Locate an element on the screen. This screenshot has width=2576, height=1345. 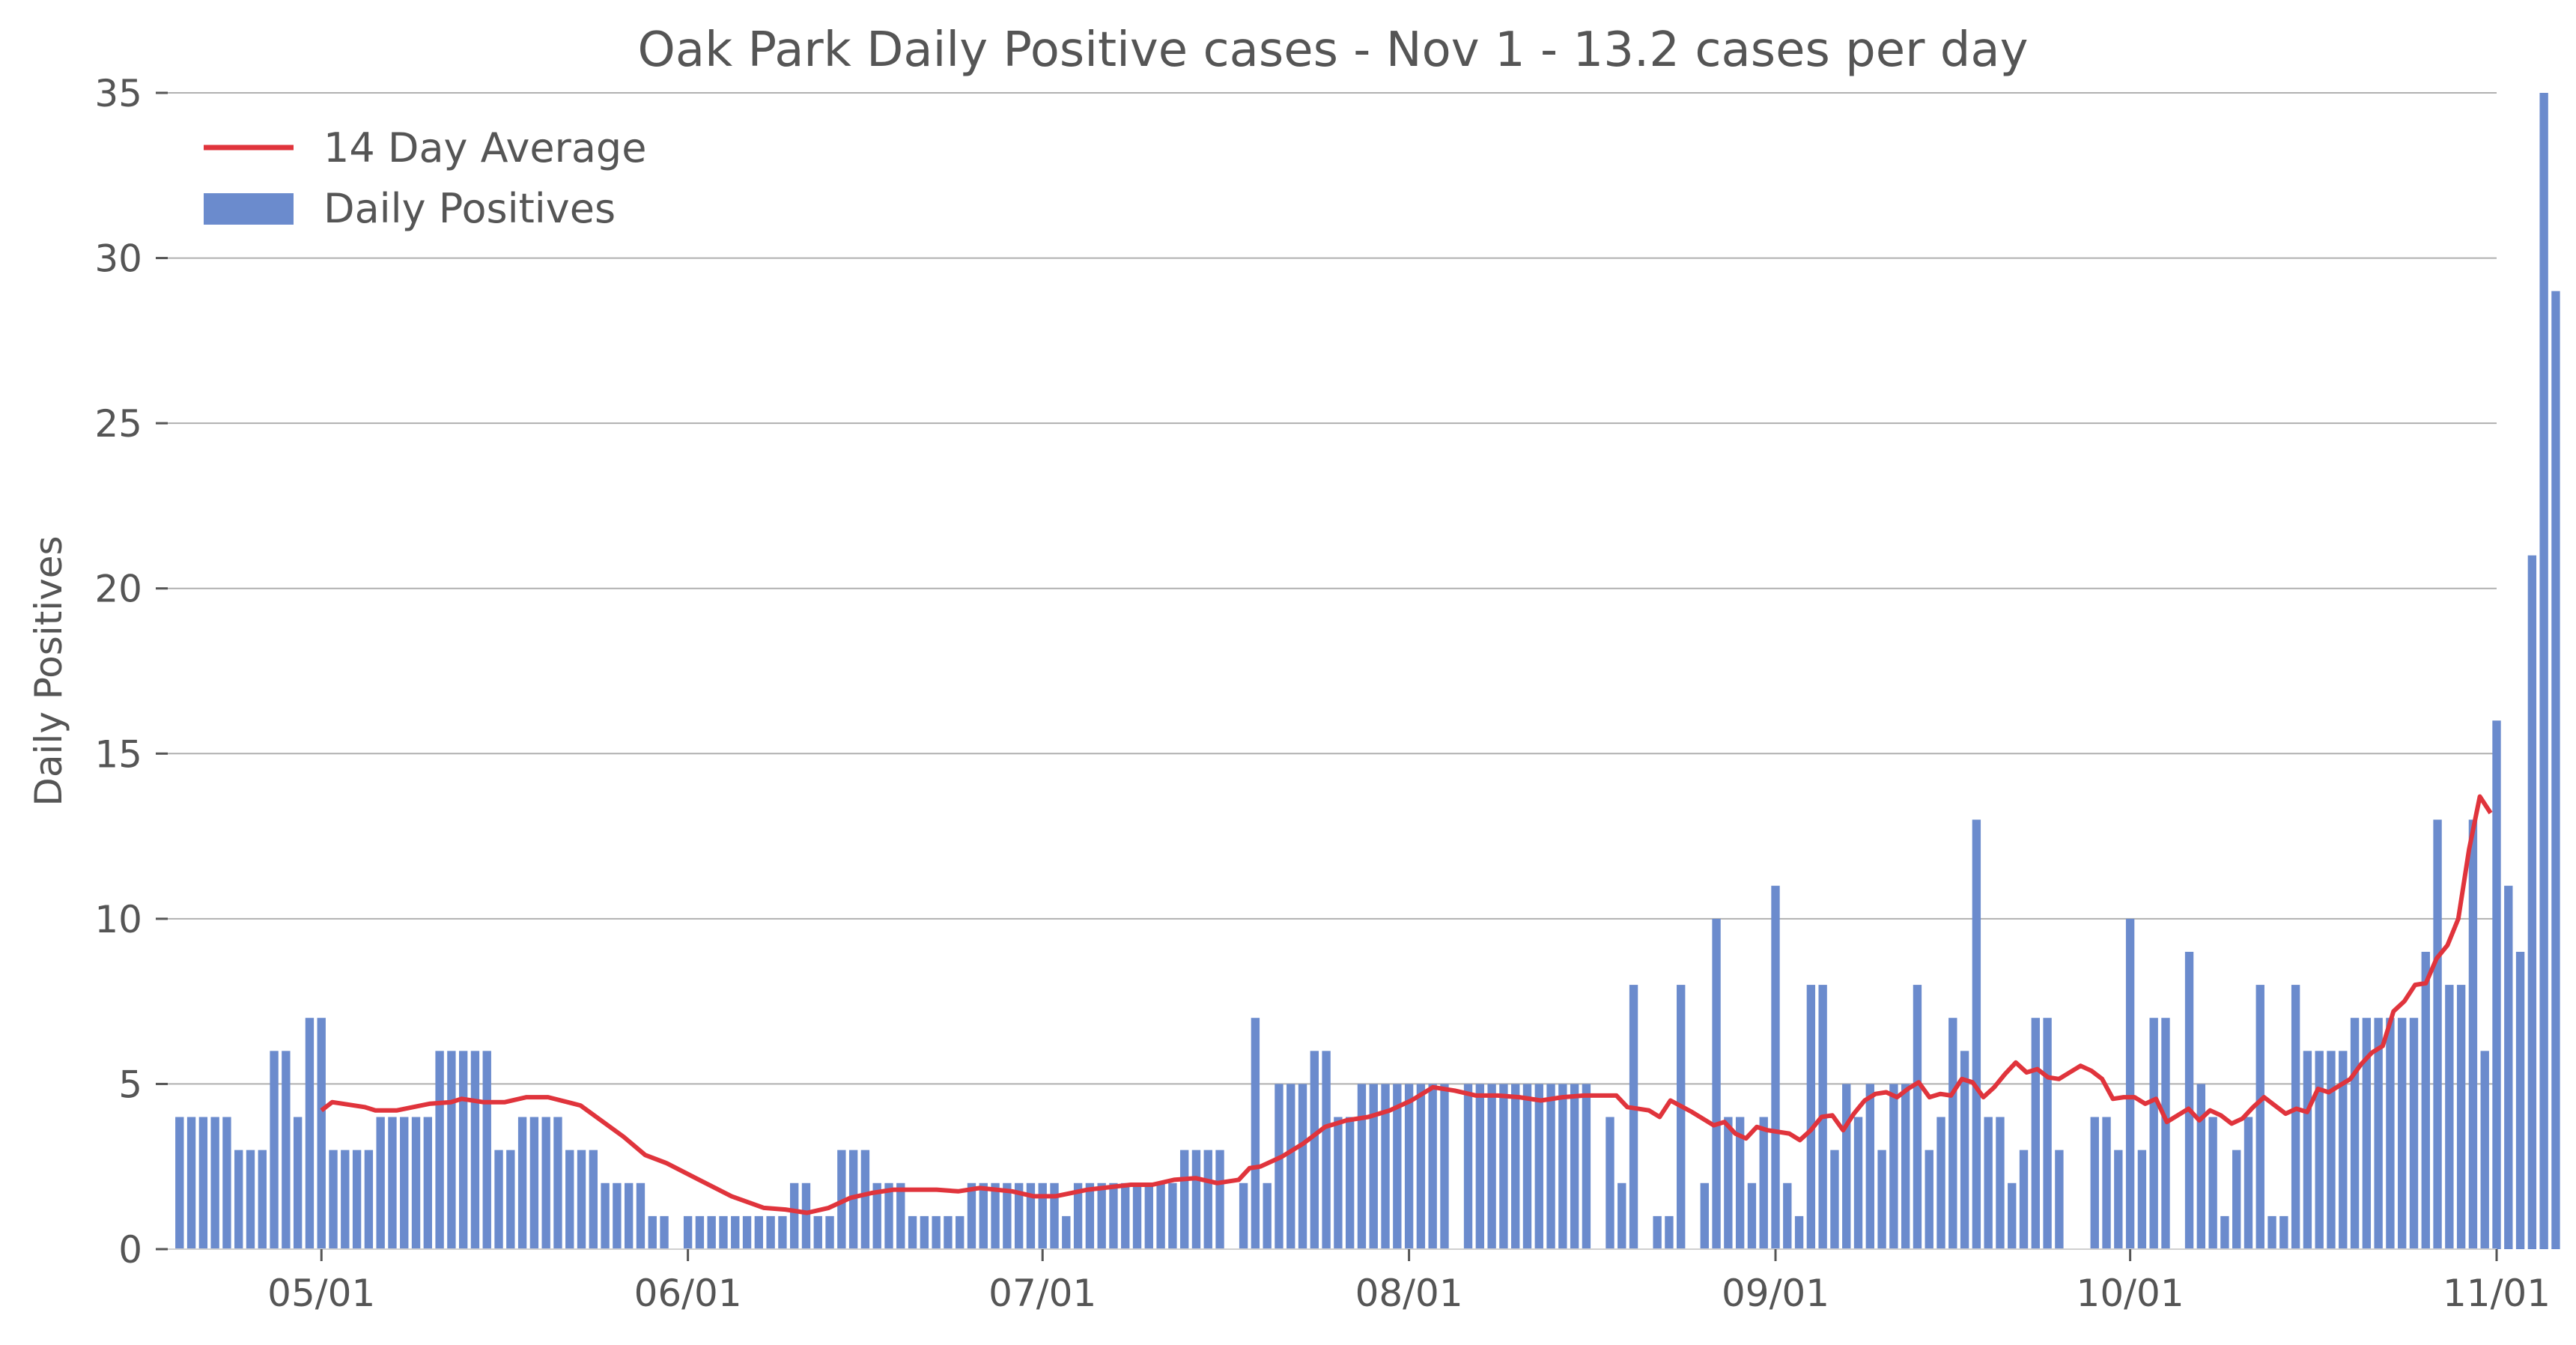
y-tick-label: 10 is located at coordinates (118, 919).